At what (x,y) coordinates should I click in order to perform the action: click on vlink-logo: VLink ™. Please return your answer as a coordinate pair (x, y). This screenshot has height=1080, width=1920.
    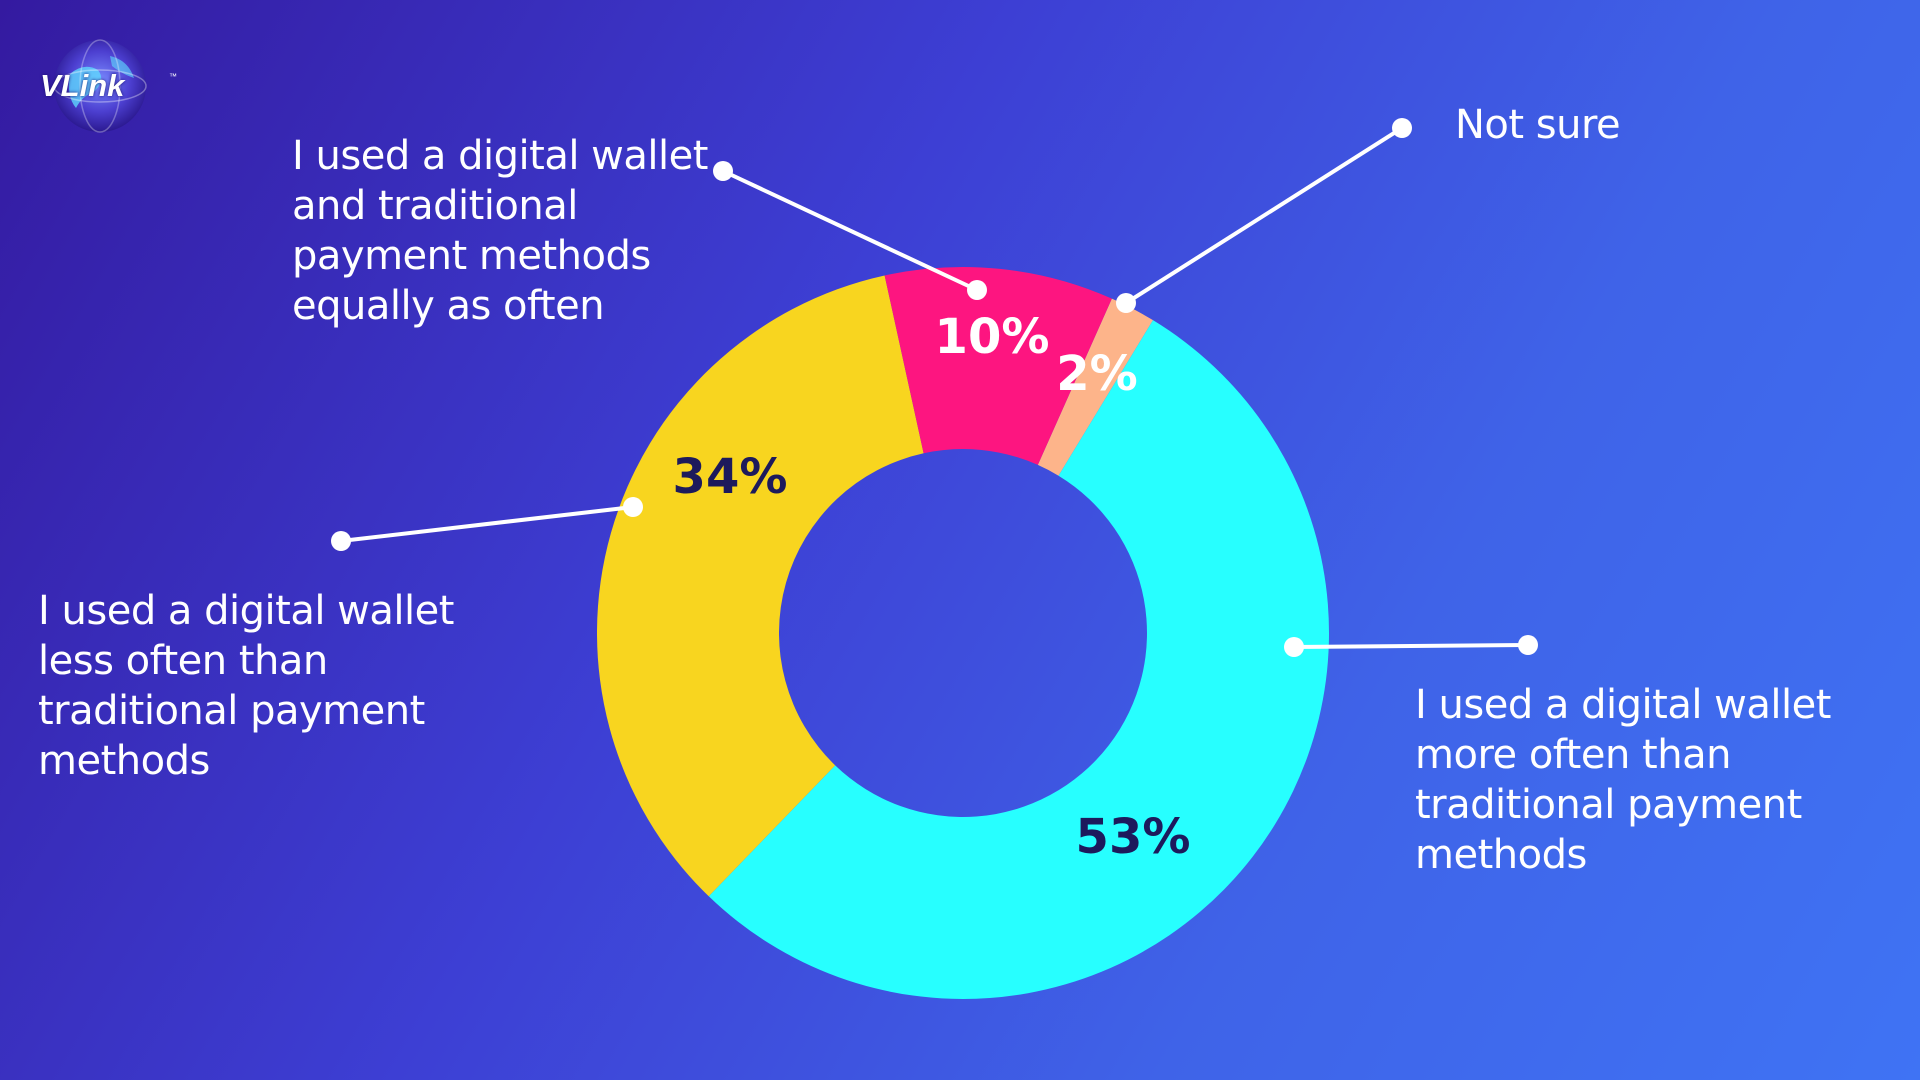
    Looking at the image, I should click on (111, 89).